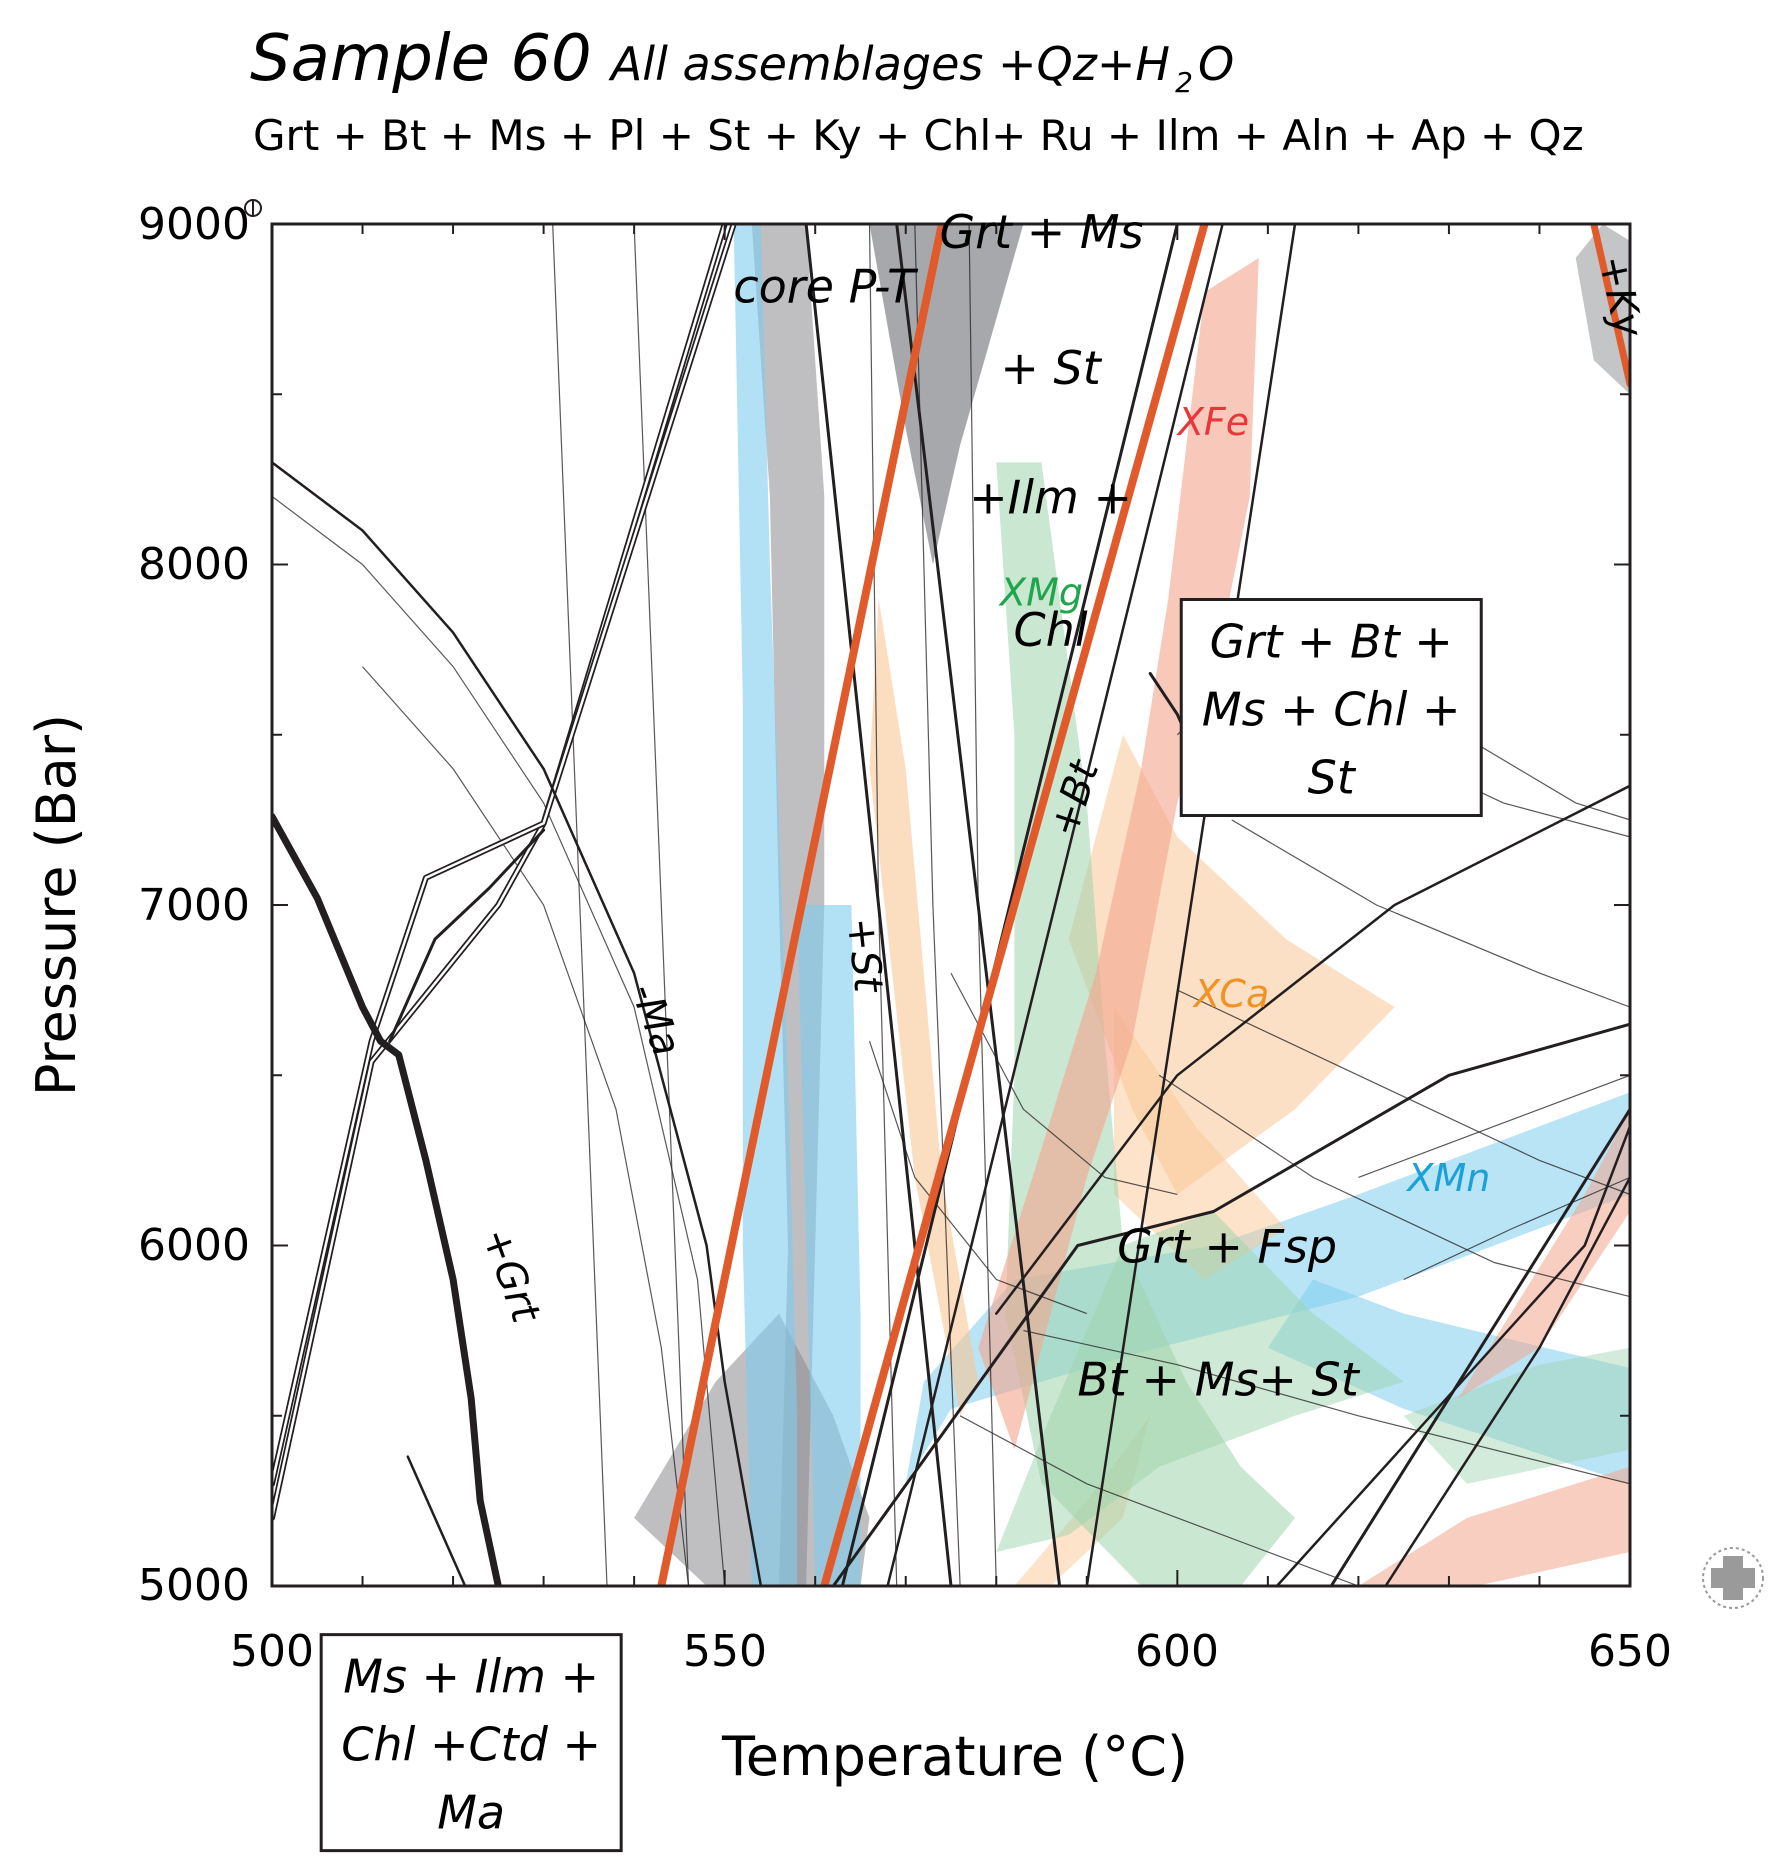  What do you see at coordinates (865, 955) in the screenshot?
I see `reaction-label: +St` at bounding box center [865, 955].